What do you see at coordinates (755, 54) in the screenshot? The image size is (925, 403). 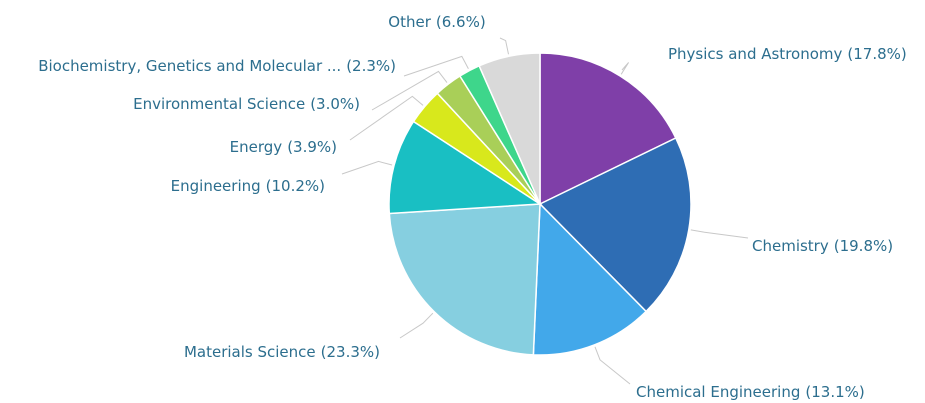 I see `slice-name: Physics and Astronomy` at bounding box center [755, 54].